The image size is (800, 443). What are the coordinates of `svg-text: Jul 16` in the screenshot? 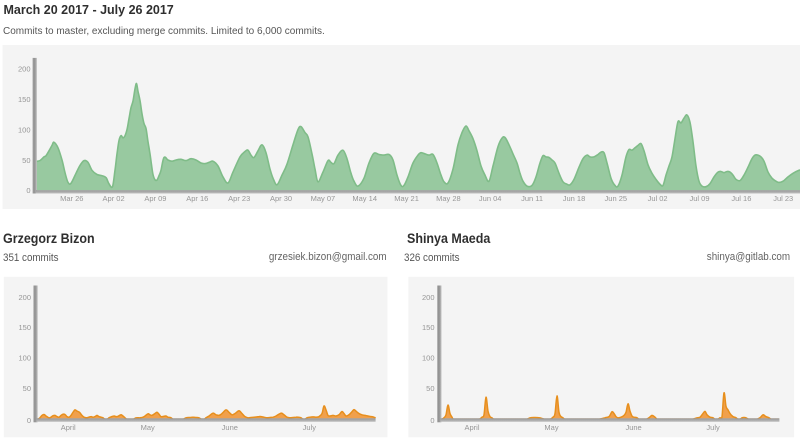 It's located at (741, 198).